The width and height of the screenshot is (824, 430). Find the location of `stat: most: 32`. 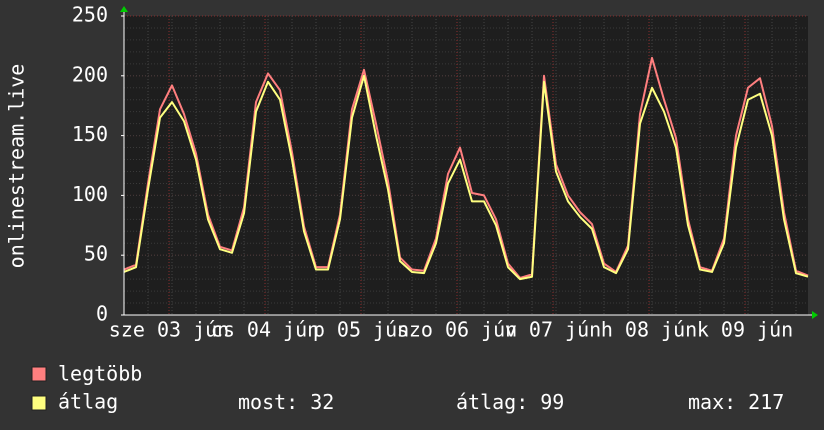

stat: most: 32 is located at coordinates (286, 402).